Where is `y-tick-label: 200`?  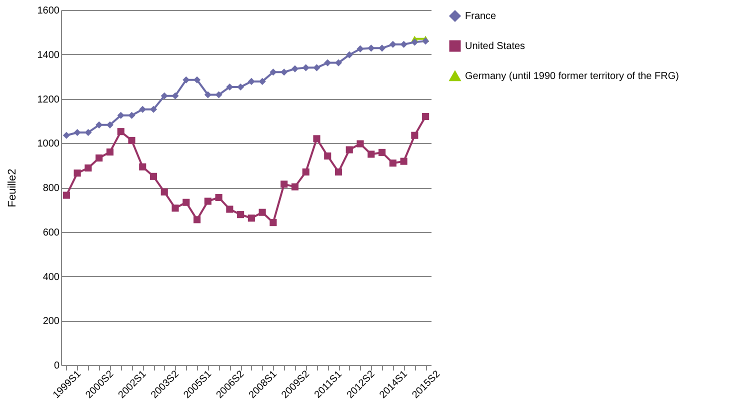
y-tick-label: 200 is located at coordinates (51, 322).